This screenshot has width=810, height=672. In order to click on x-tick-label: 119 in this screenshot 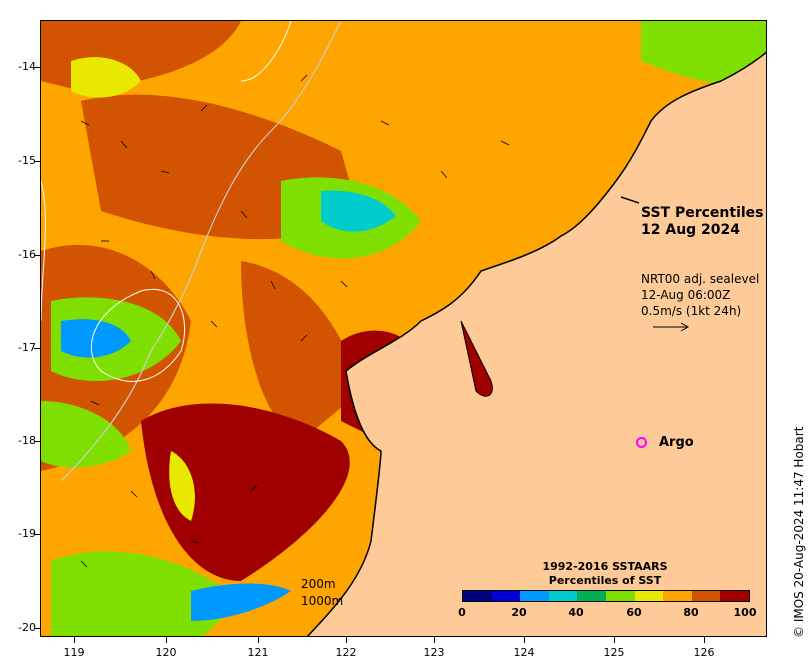, I will do `click(74, 652)`.